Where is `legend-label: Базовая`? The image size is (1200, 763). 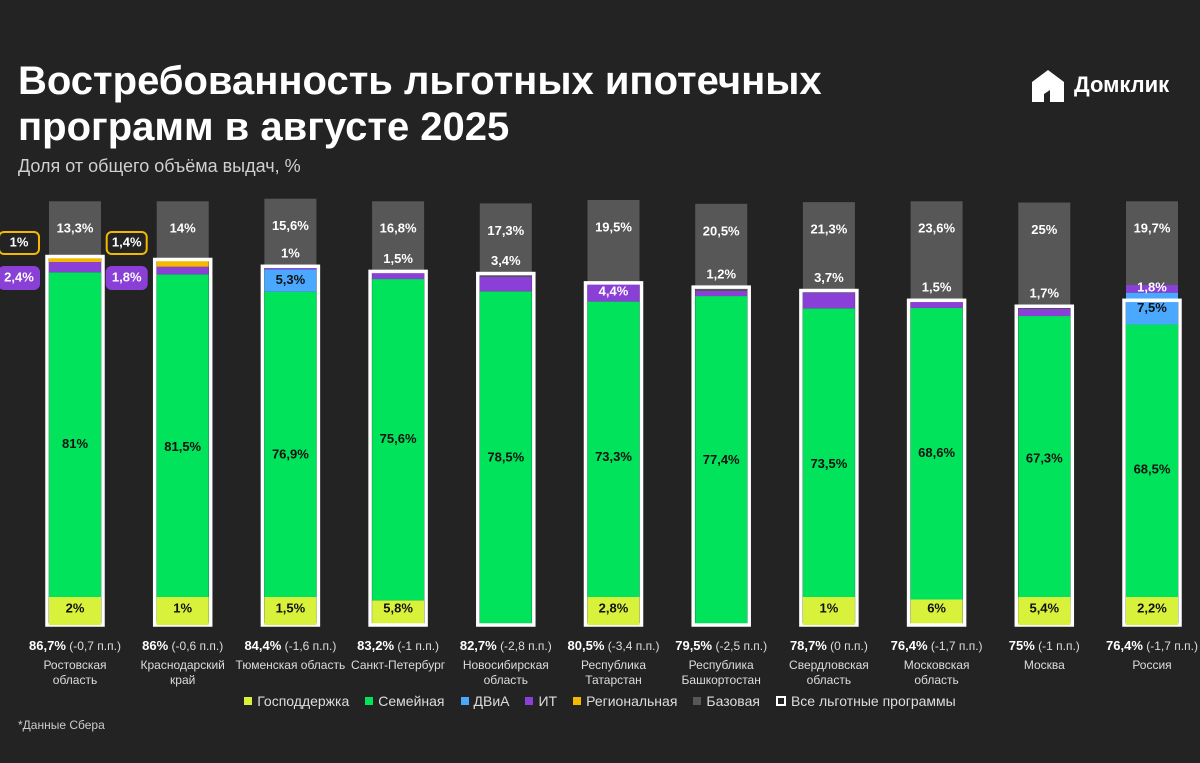 legend-label: Базовая is located at coordinates (733, 701).